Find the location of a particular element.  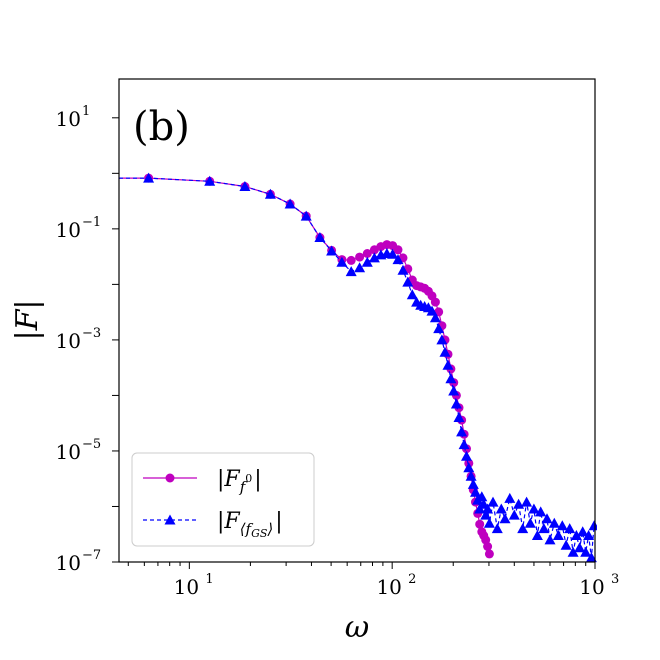

x-tick-exponent: 3 is located at coordinates (615, 579).